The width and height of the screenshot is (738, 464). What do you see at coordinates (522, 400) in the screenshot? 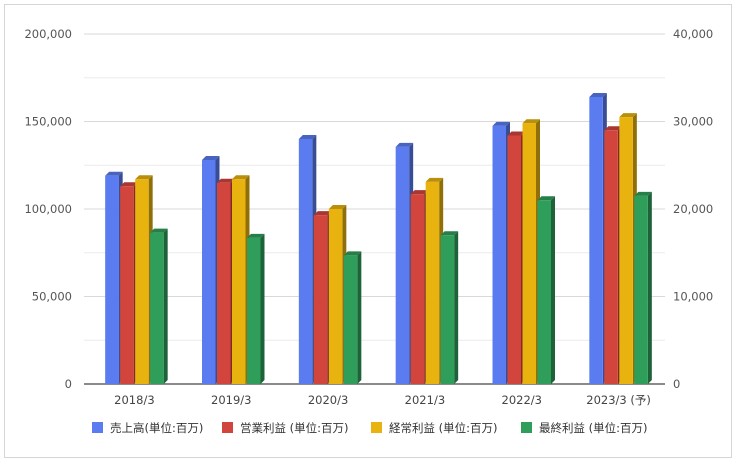
I see `category-label: 2022/3` at bounding box center [522, 400].